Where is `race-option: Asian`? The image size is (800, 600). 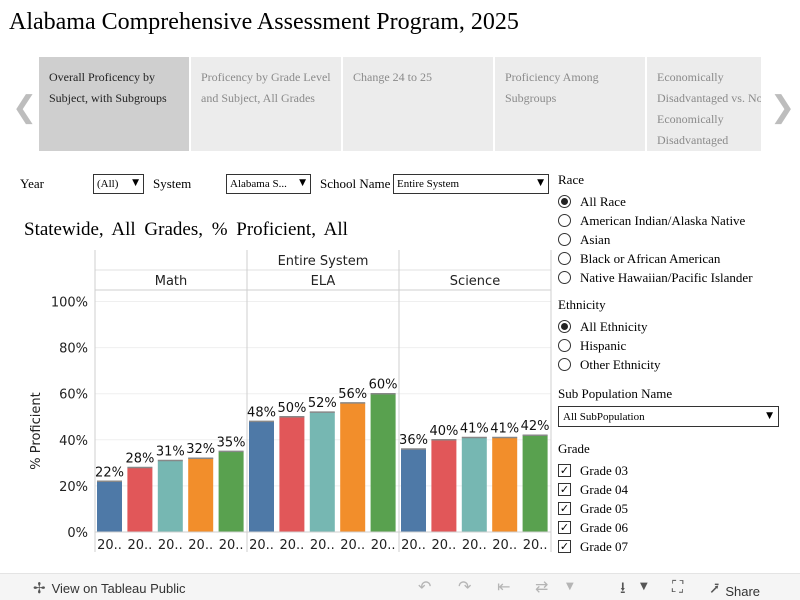 race-option: Asian is located at coordinates (673, 239).